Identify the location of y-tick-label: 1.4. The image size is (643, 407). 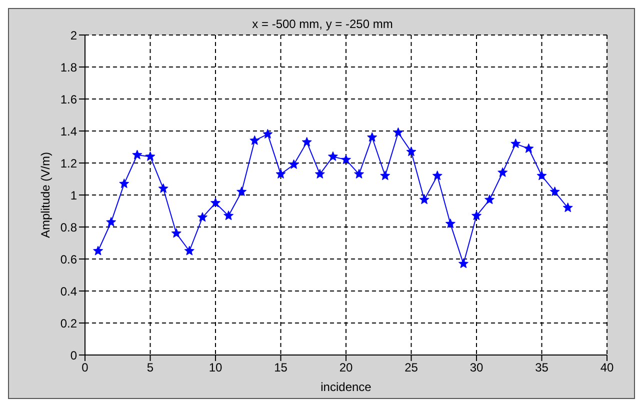
(69, 131).